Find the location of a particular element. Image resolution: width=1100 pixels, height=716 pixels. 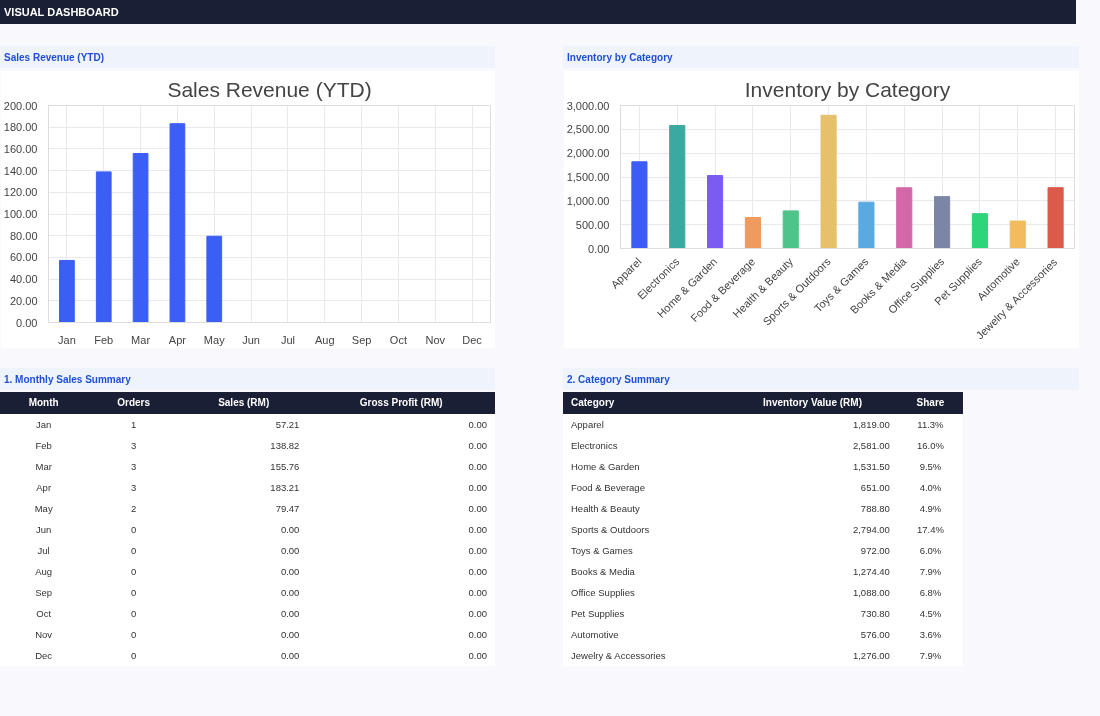

category-label: Jun is located at coordinates (44, 529).